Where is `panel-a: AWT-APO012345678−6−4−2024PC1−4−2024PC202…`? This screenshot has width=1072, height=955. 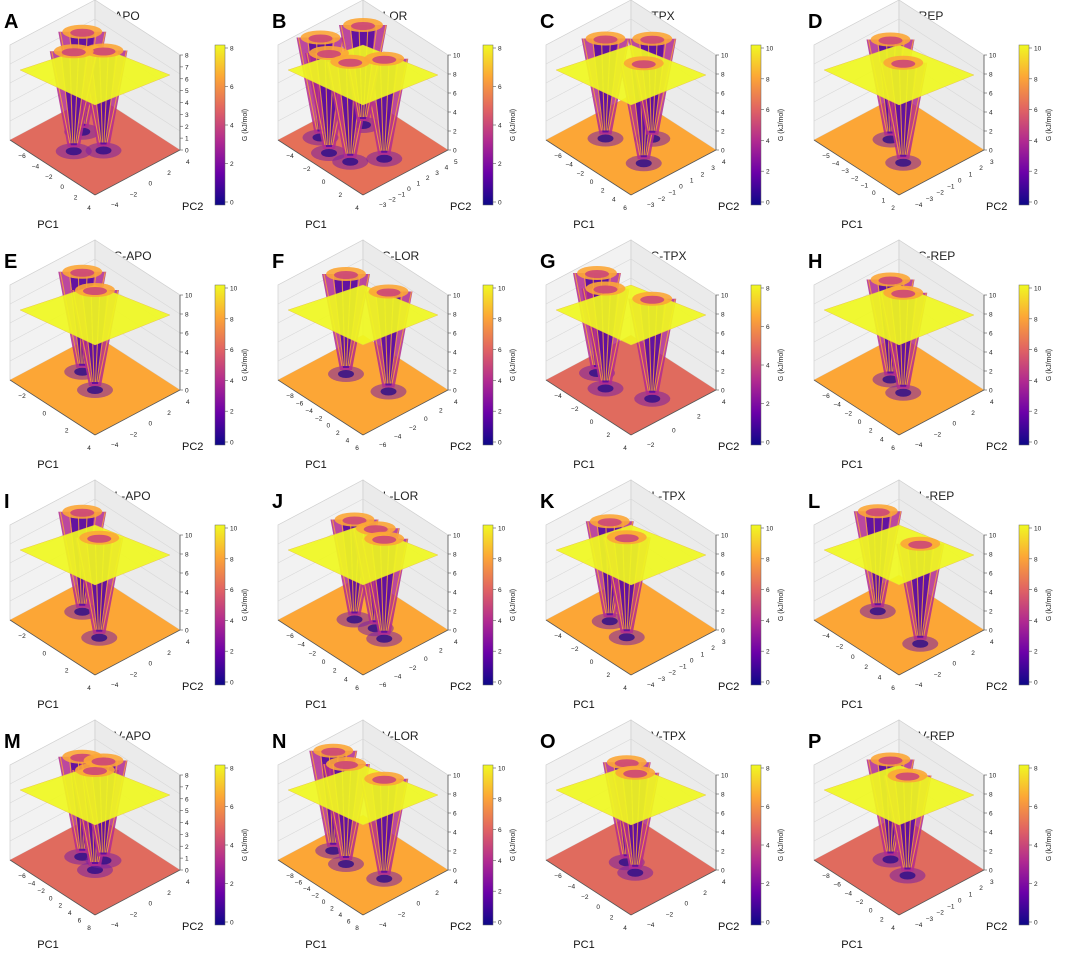 panel-a: AWT-APO012345678−6−4−2024PC1−4−2024PC202… is located at coordinates (126, 115).